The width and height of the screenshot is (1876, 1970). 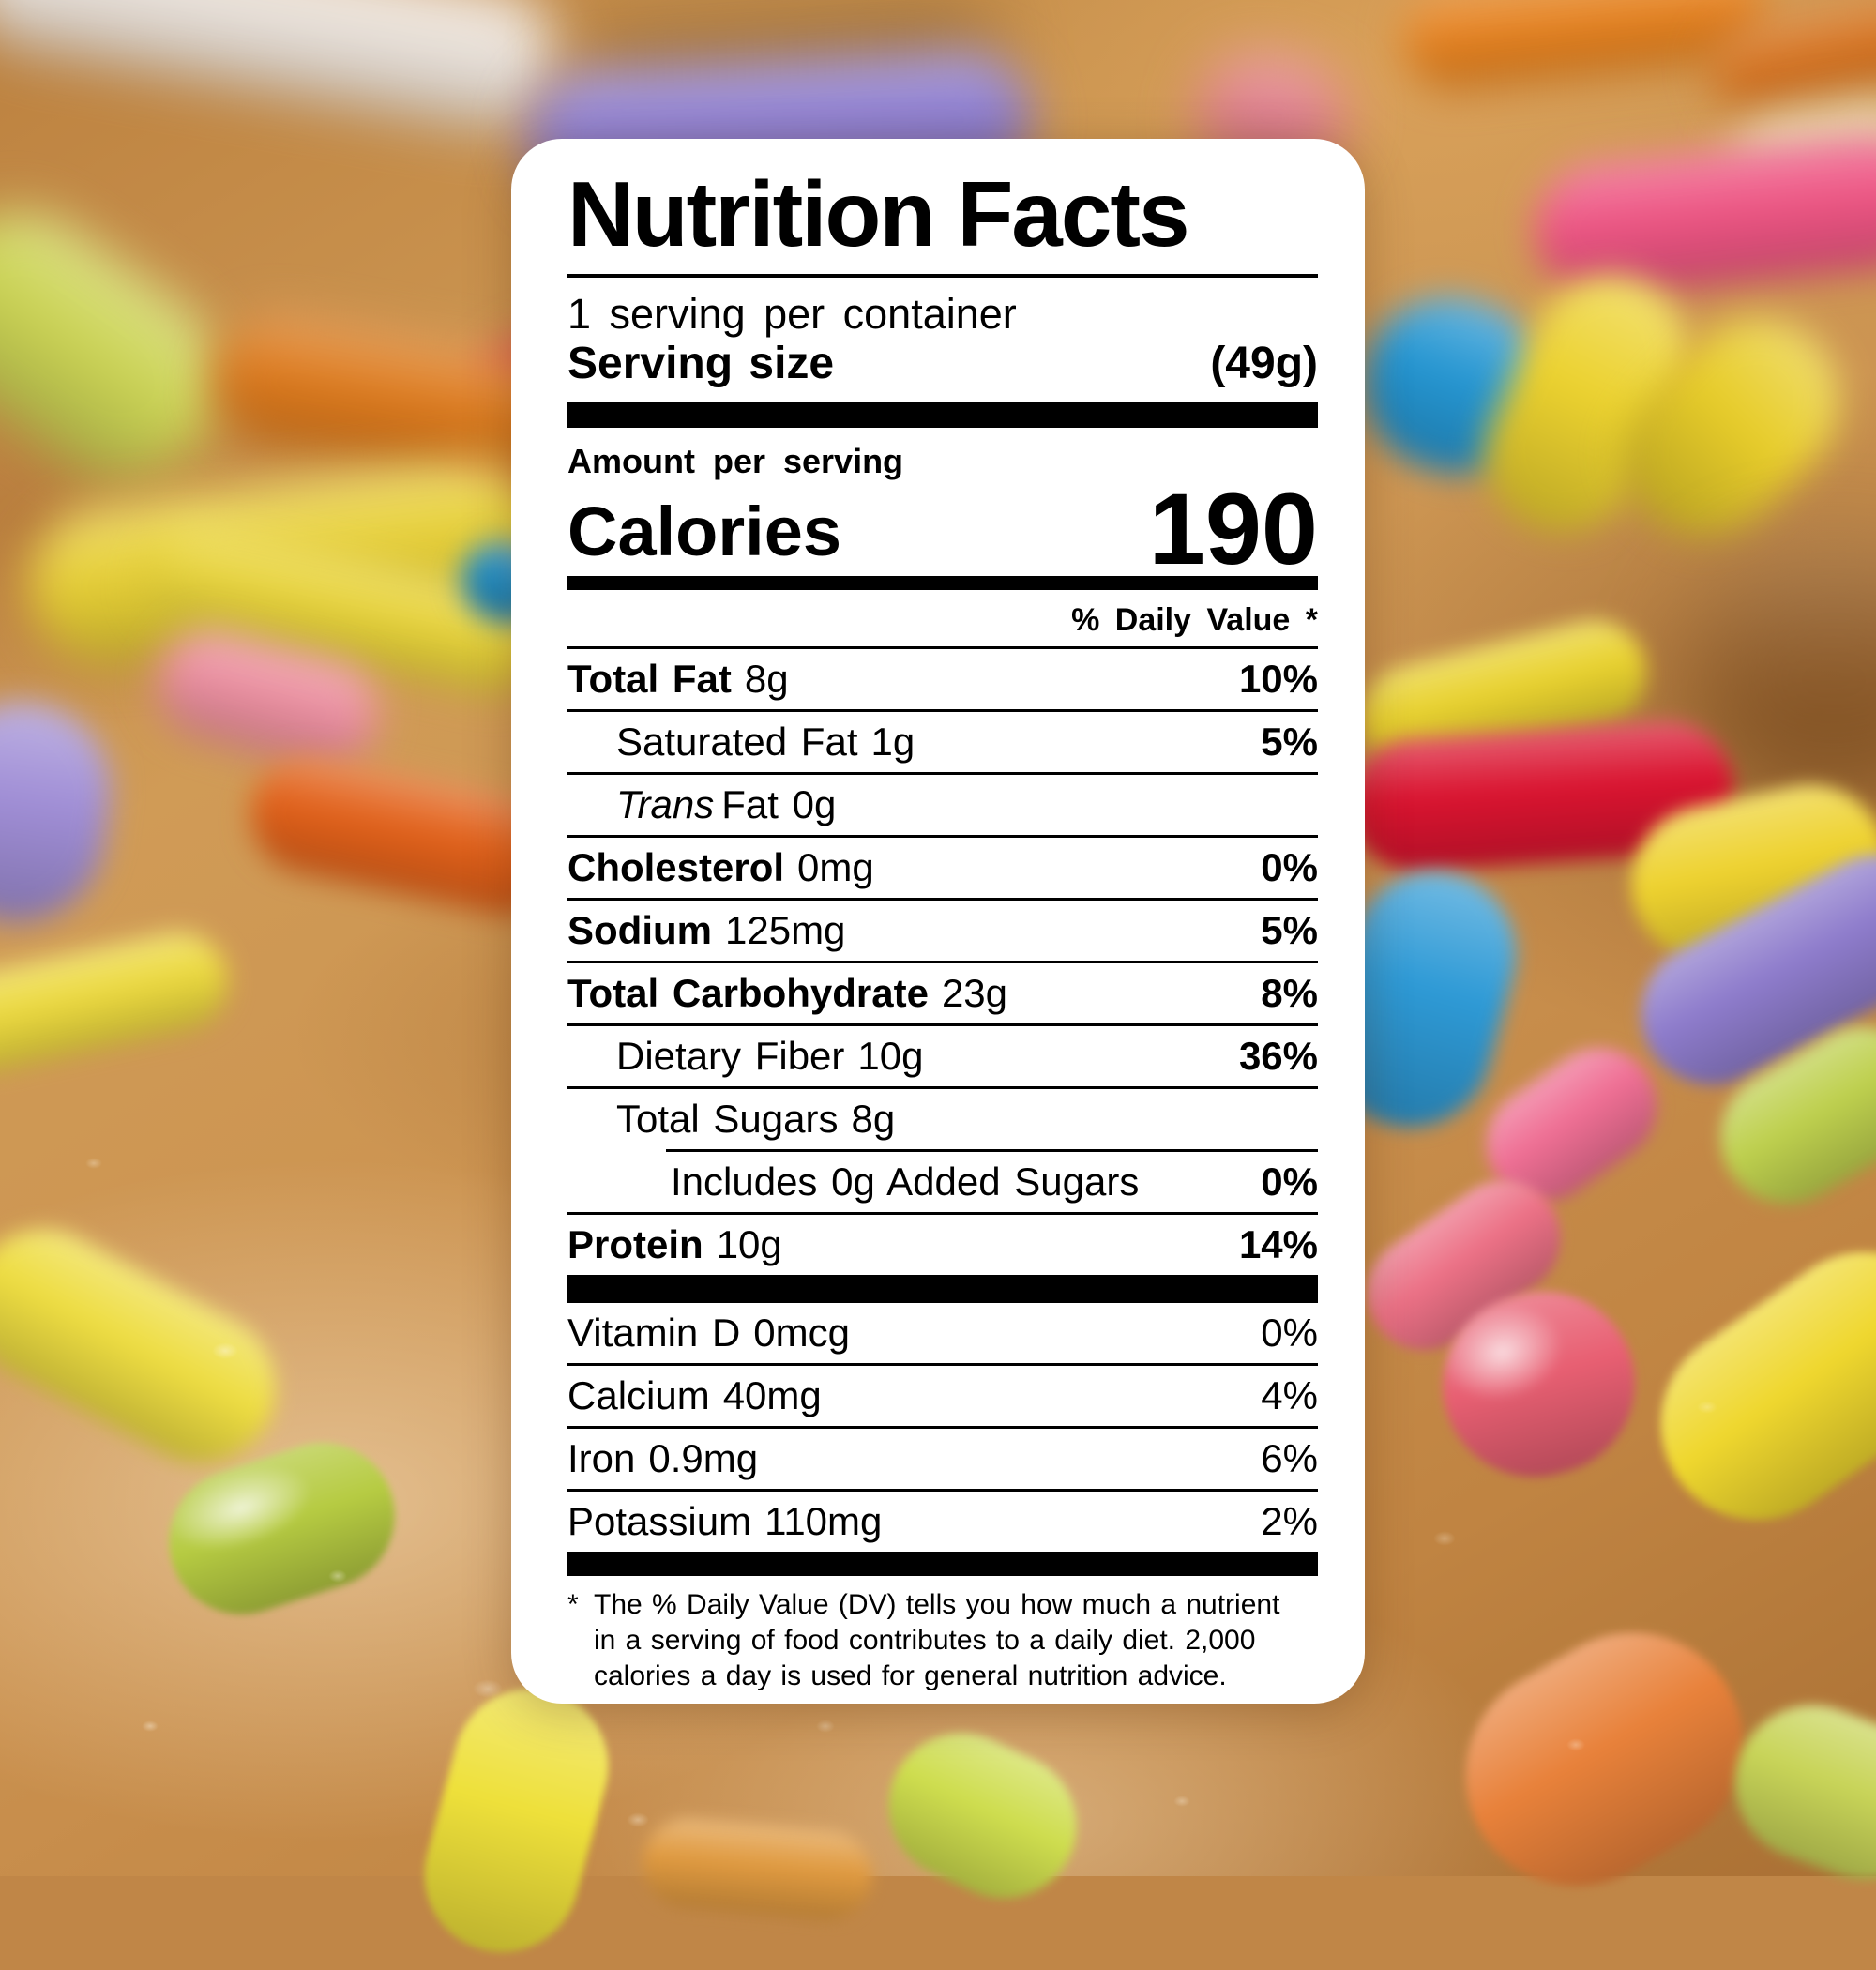 What do you see at coordinates (1233, 529) in the screenshot?
I see `calories-value: 190` at bounding box center [1233, 529].